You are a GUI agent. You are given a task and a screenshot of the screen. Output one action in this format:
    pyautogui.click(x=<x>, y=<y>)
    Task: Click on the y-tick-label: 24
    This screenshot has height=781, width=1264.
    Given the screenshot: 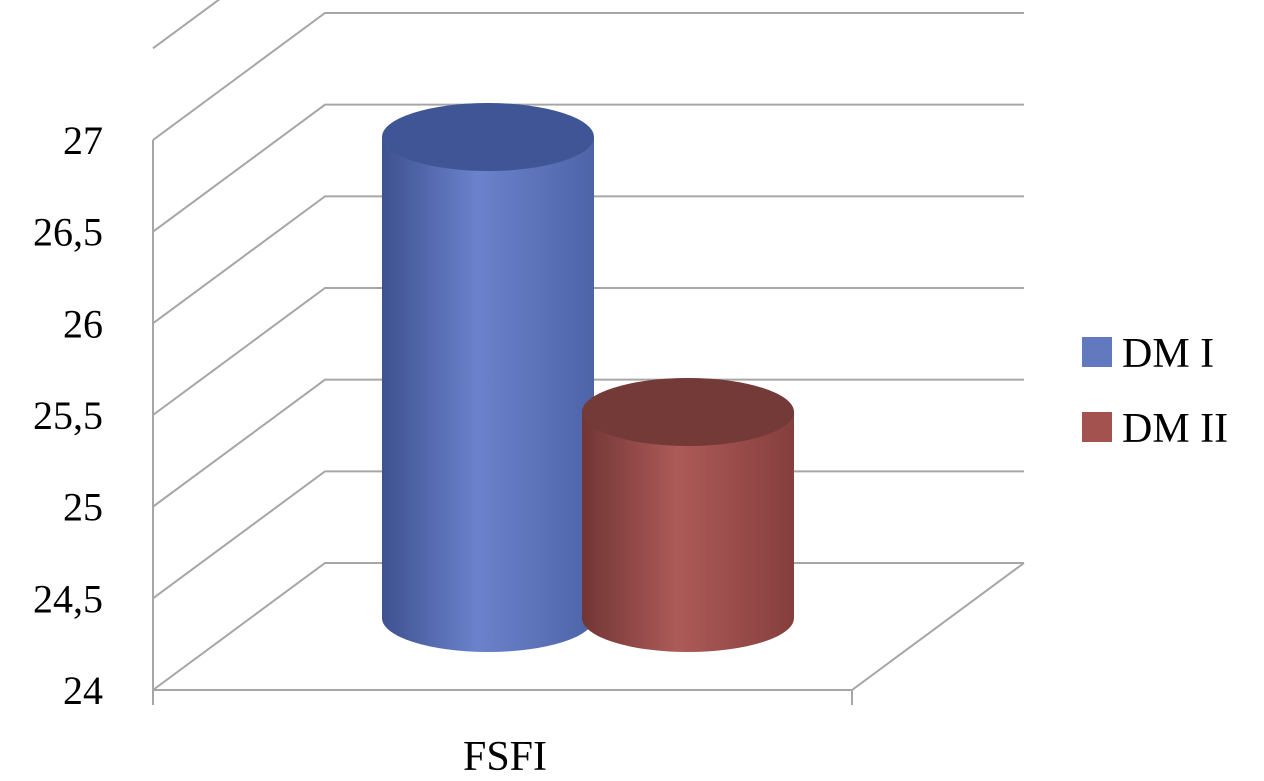 What is the action you would take?
    pyautogui.click(x=83, y=690)
    